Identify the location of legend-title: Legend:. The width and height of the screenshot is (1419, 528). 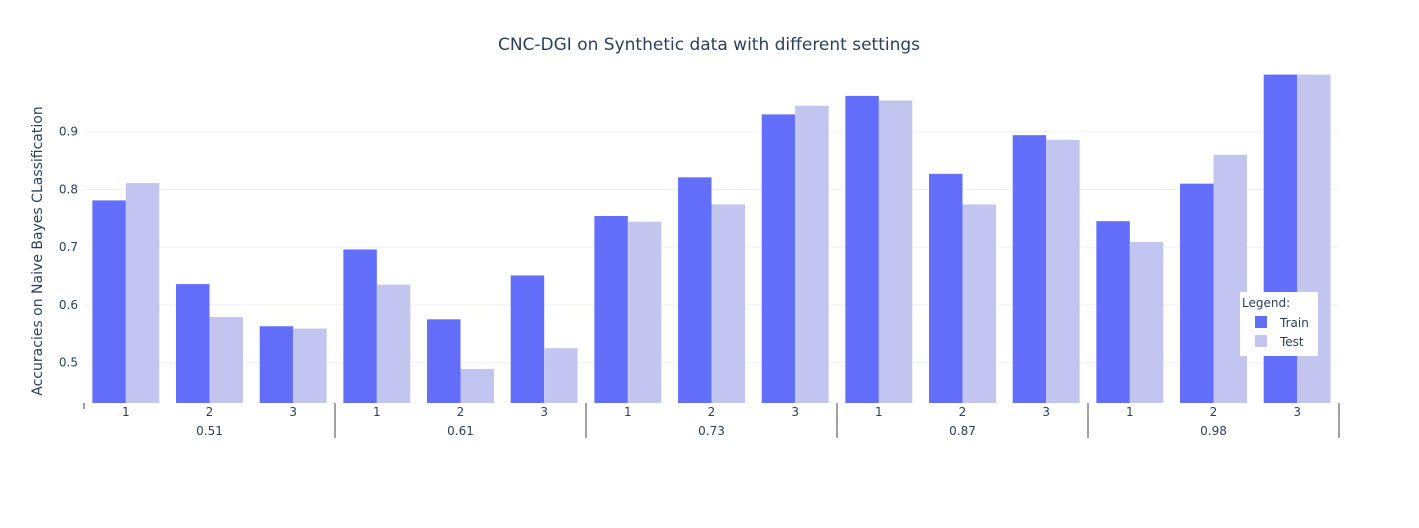
(1266, 303).